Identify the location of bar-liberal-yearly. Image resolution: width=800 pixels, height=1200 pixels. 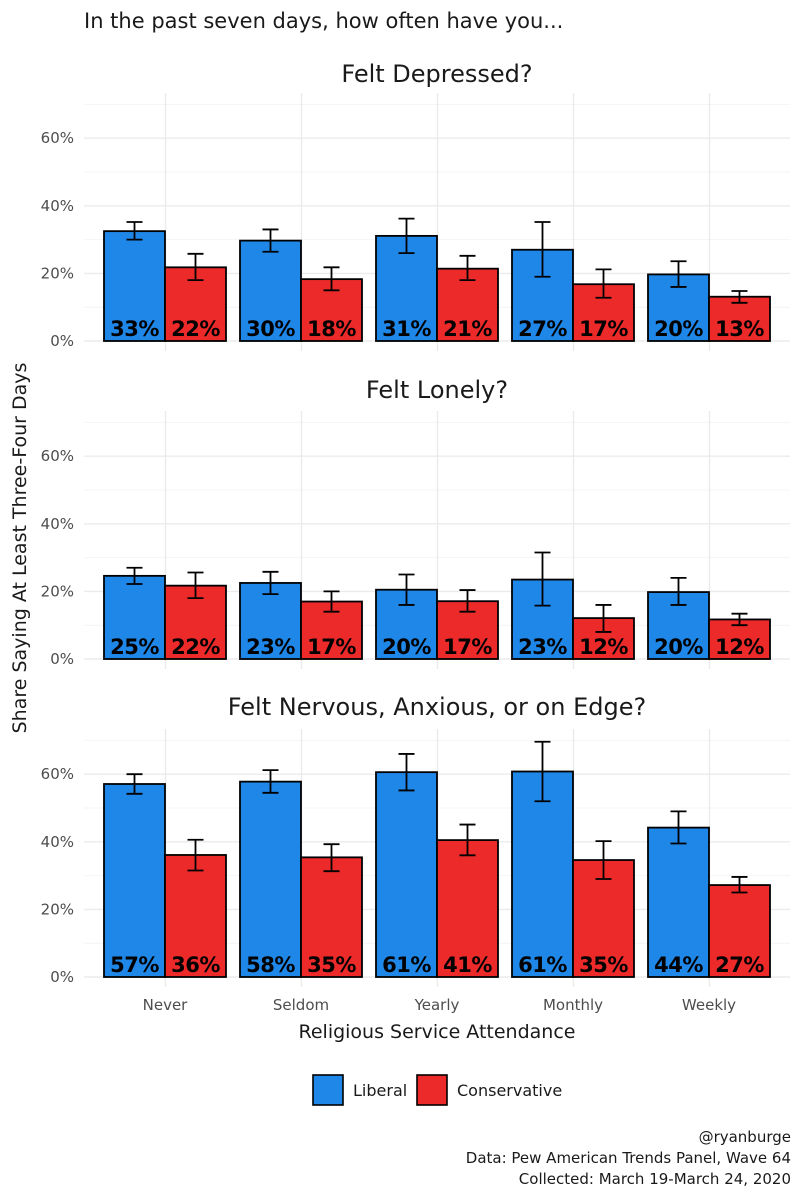
(406, 874).